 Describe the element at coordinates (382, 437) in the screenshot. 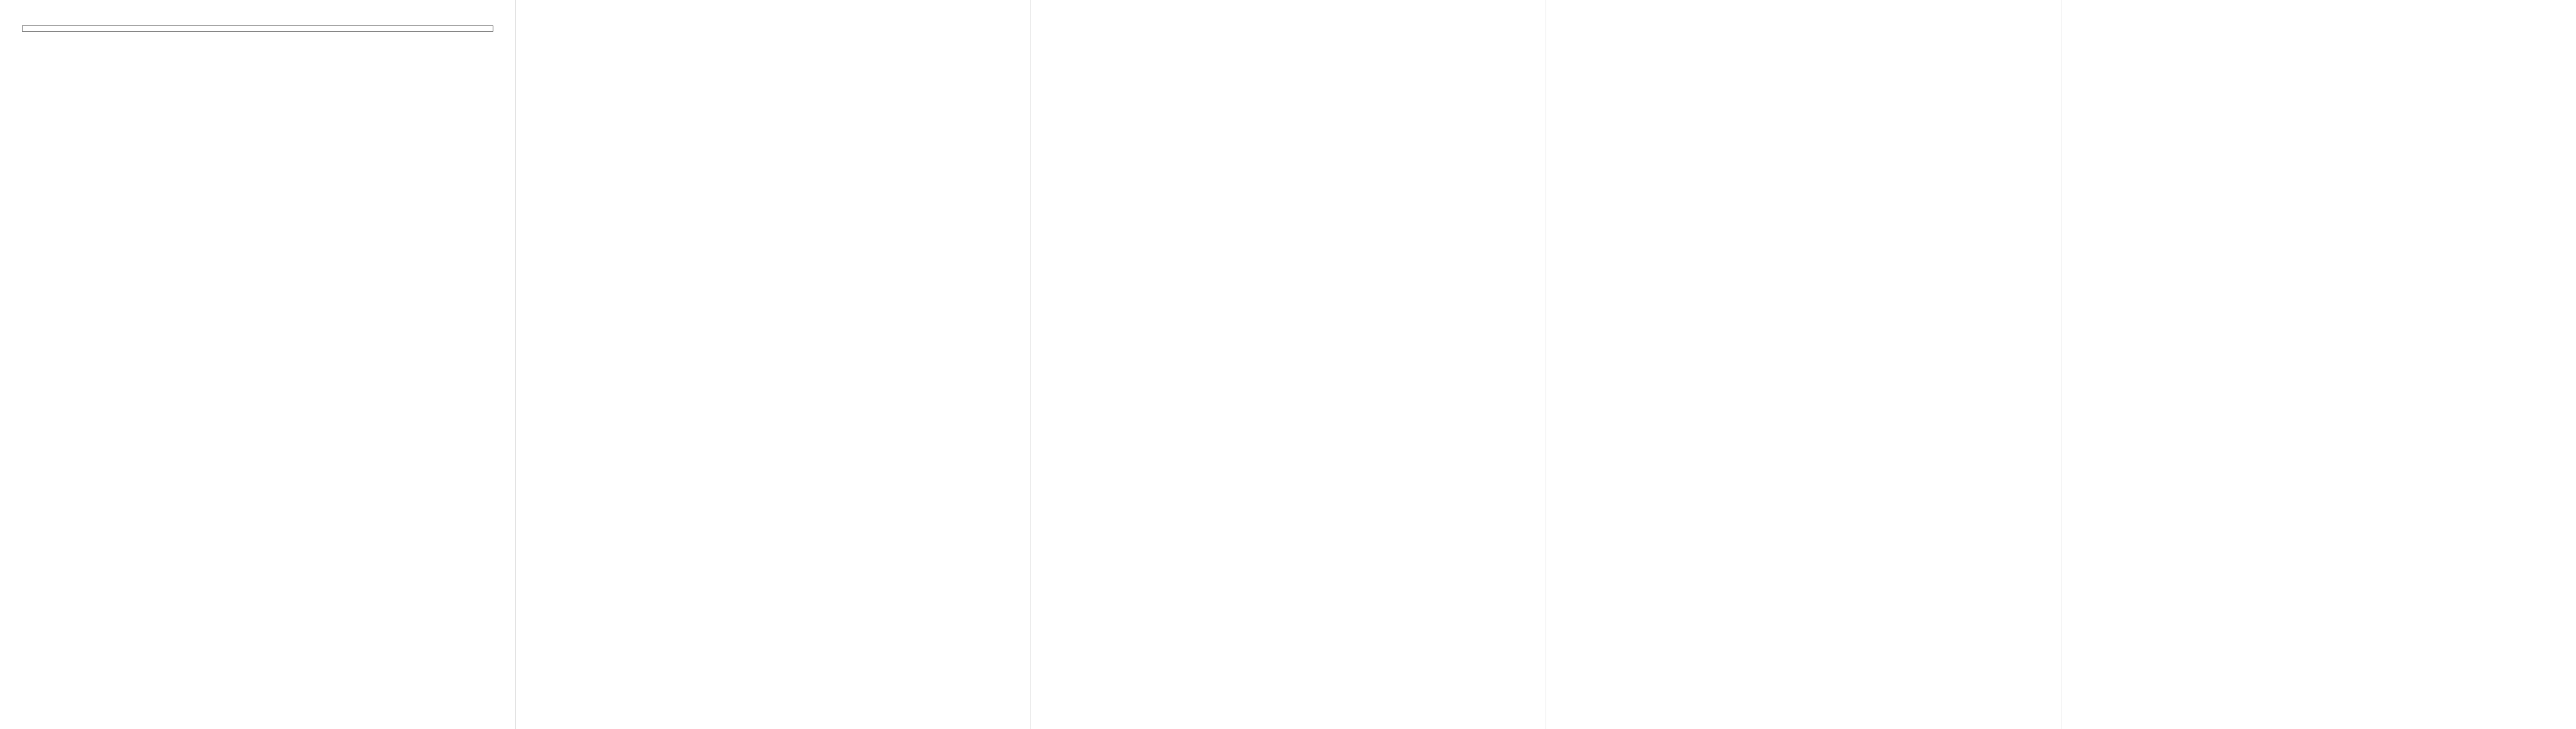

I see `figure-1-wise-image` at that location.